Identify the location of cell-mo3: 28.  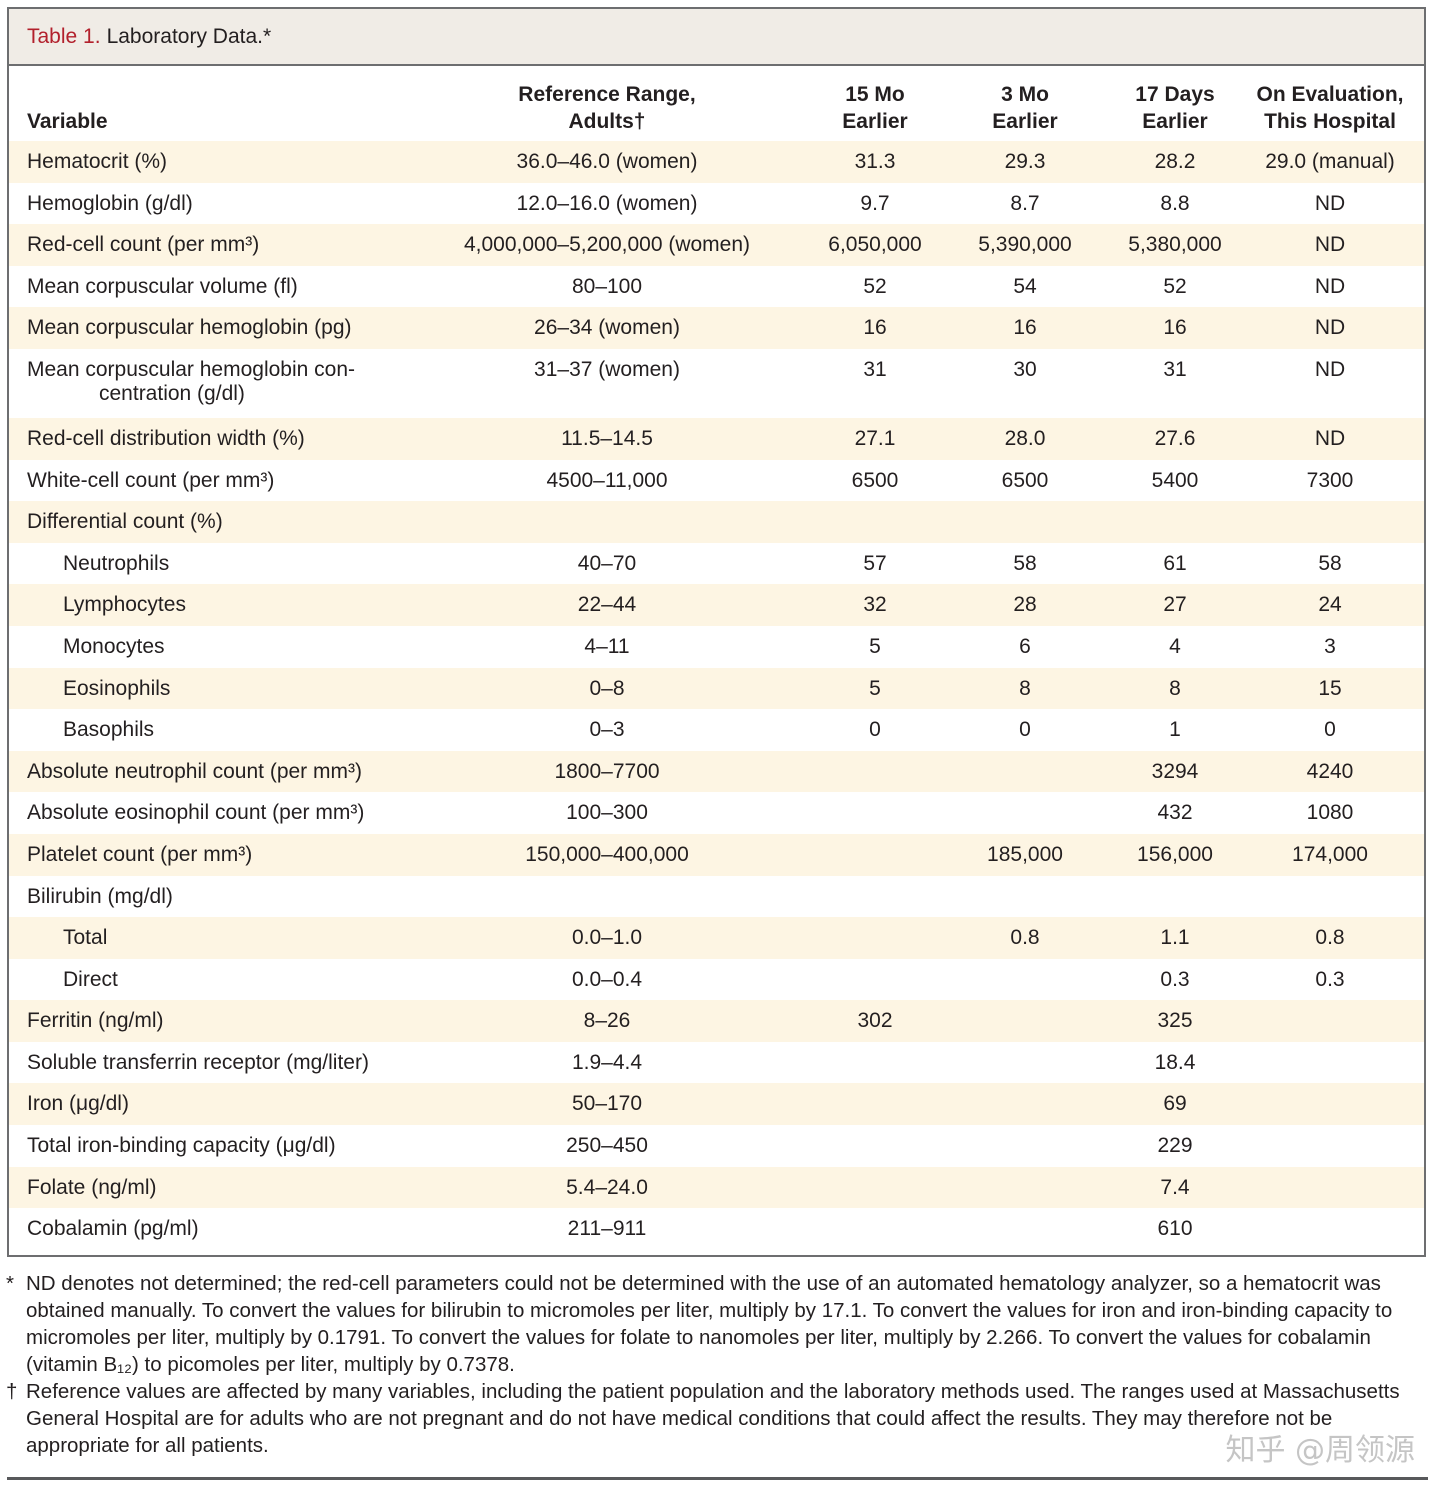
(1025, 605).